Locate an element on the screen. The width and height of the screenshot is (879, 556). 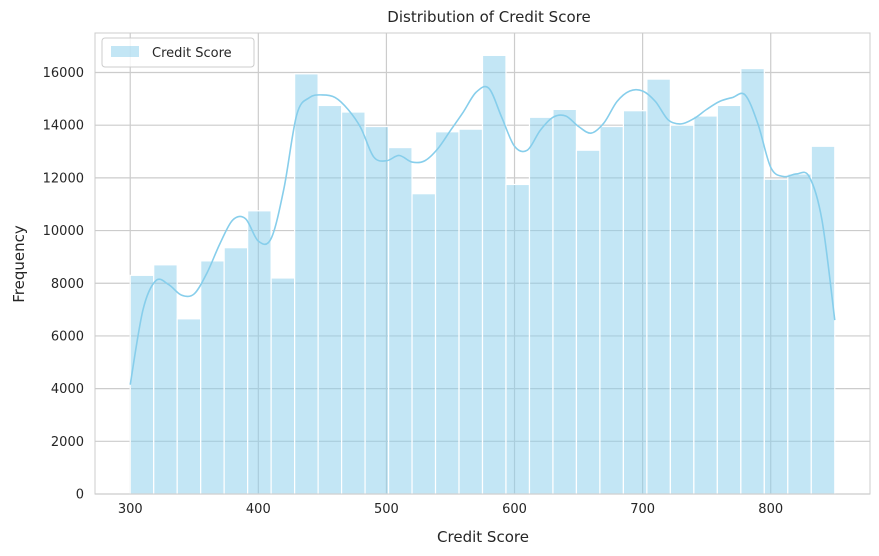
legend-swatch is located at coordinates (125, 51).